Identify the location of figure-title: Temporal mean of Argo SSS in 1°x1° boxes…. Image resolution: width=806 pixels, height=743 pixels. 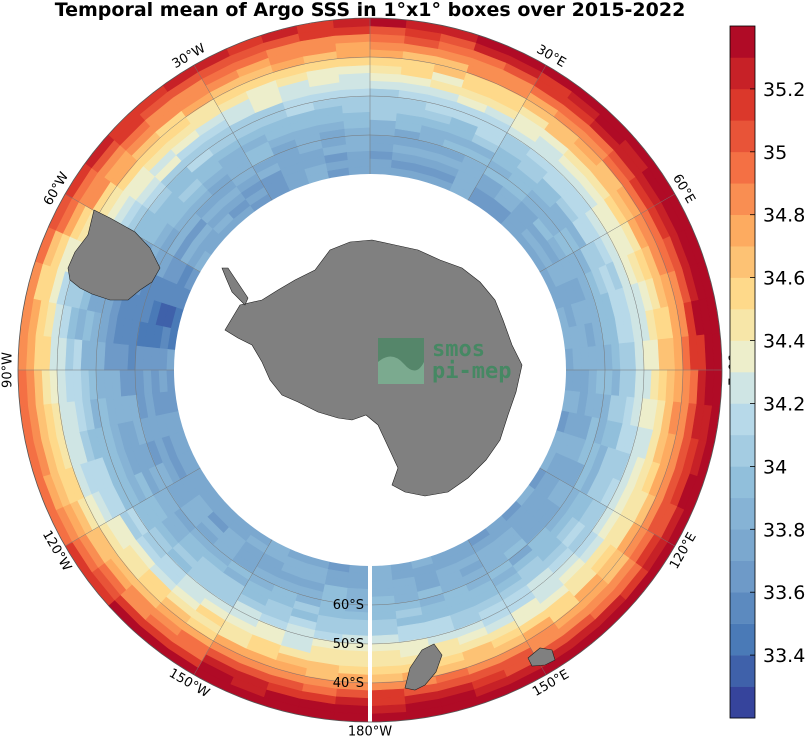
(370, 10).